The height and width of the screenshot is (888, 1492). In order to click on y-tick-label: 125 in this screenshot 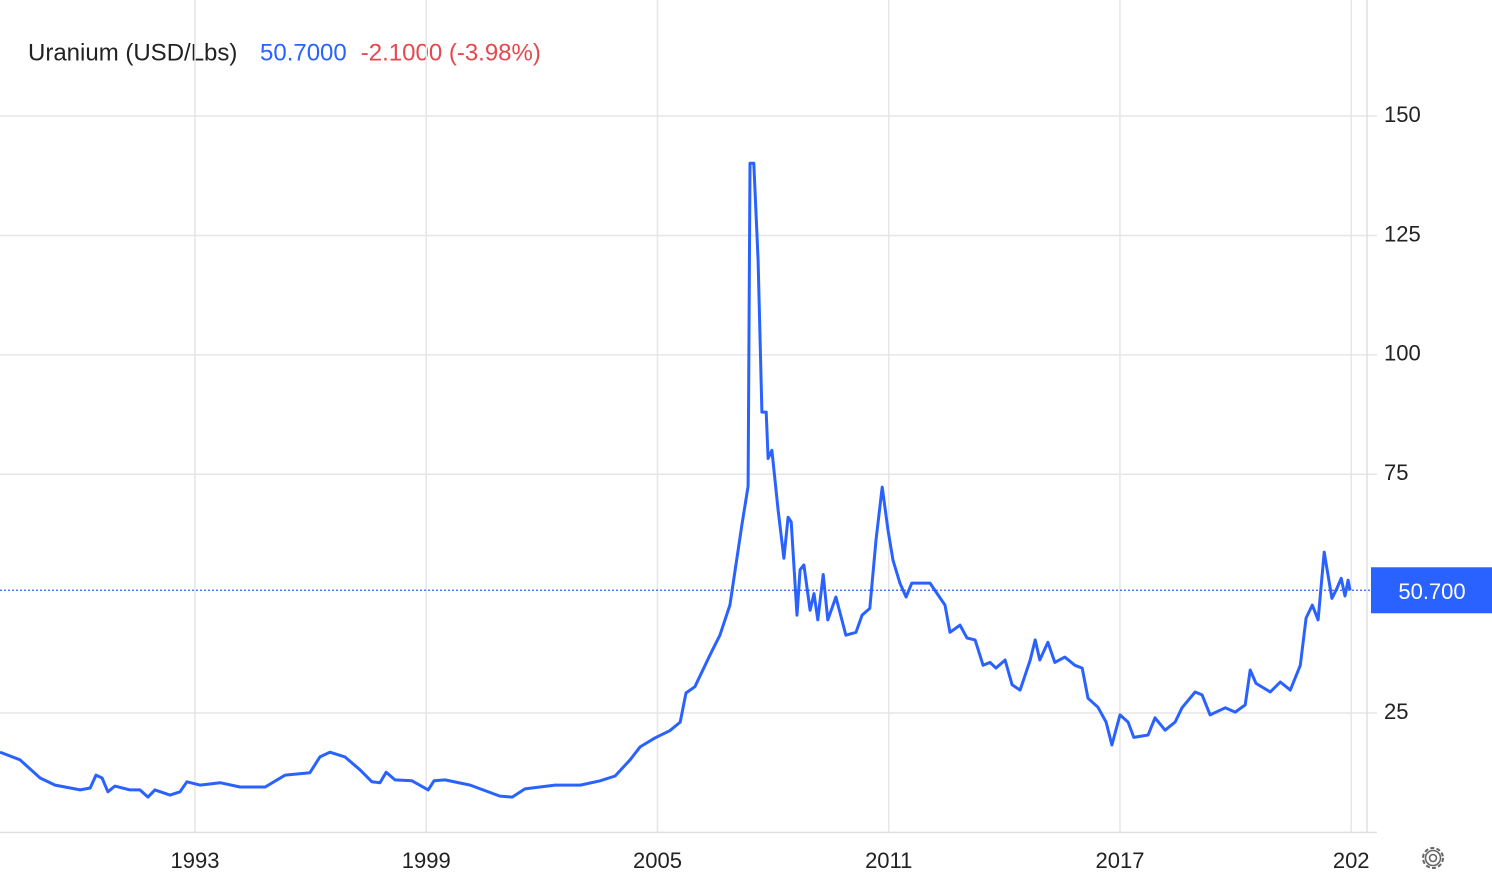, I will do `click(1402, 233)`.